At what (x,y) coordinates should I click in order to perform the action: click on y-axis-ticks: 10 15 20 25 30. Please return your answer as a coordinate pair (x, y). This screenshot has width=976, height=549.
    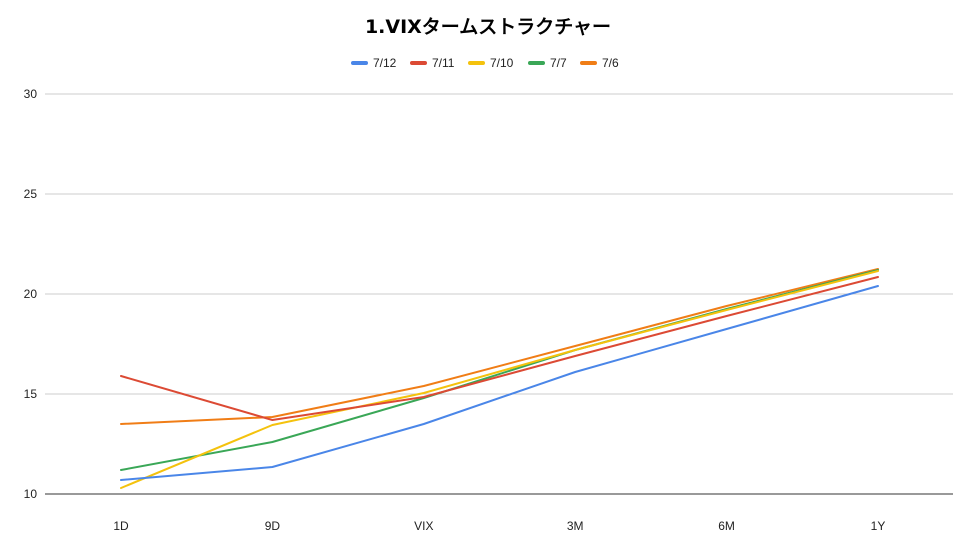
    Looking at the image, I should click on (31, 294).